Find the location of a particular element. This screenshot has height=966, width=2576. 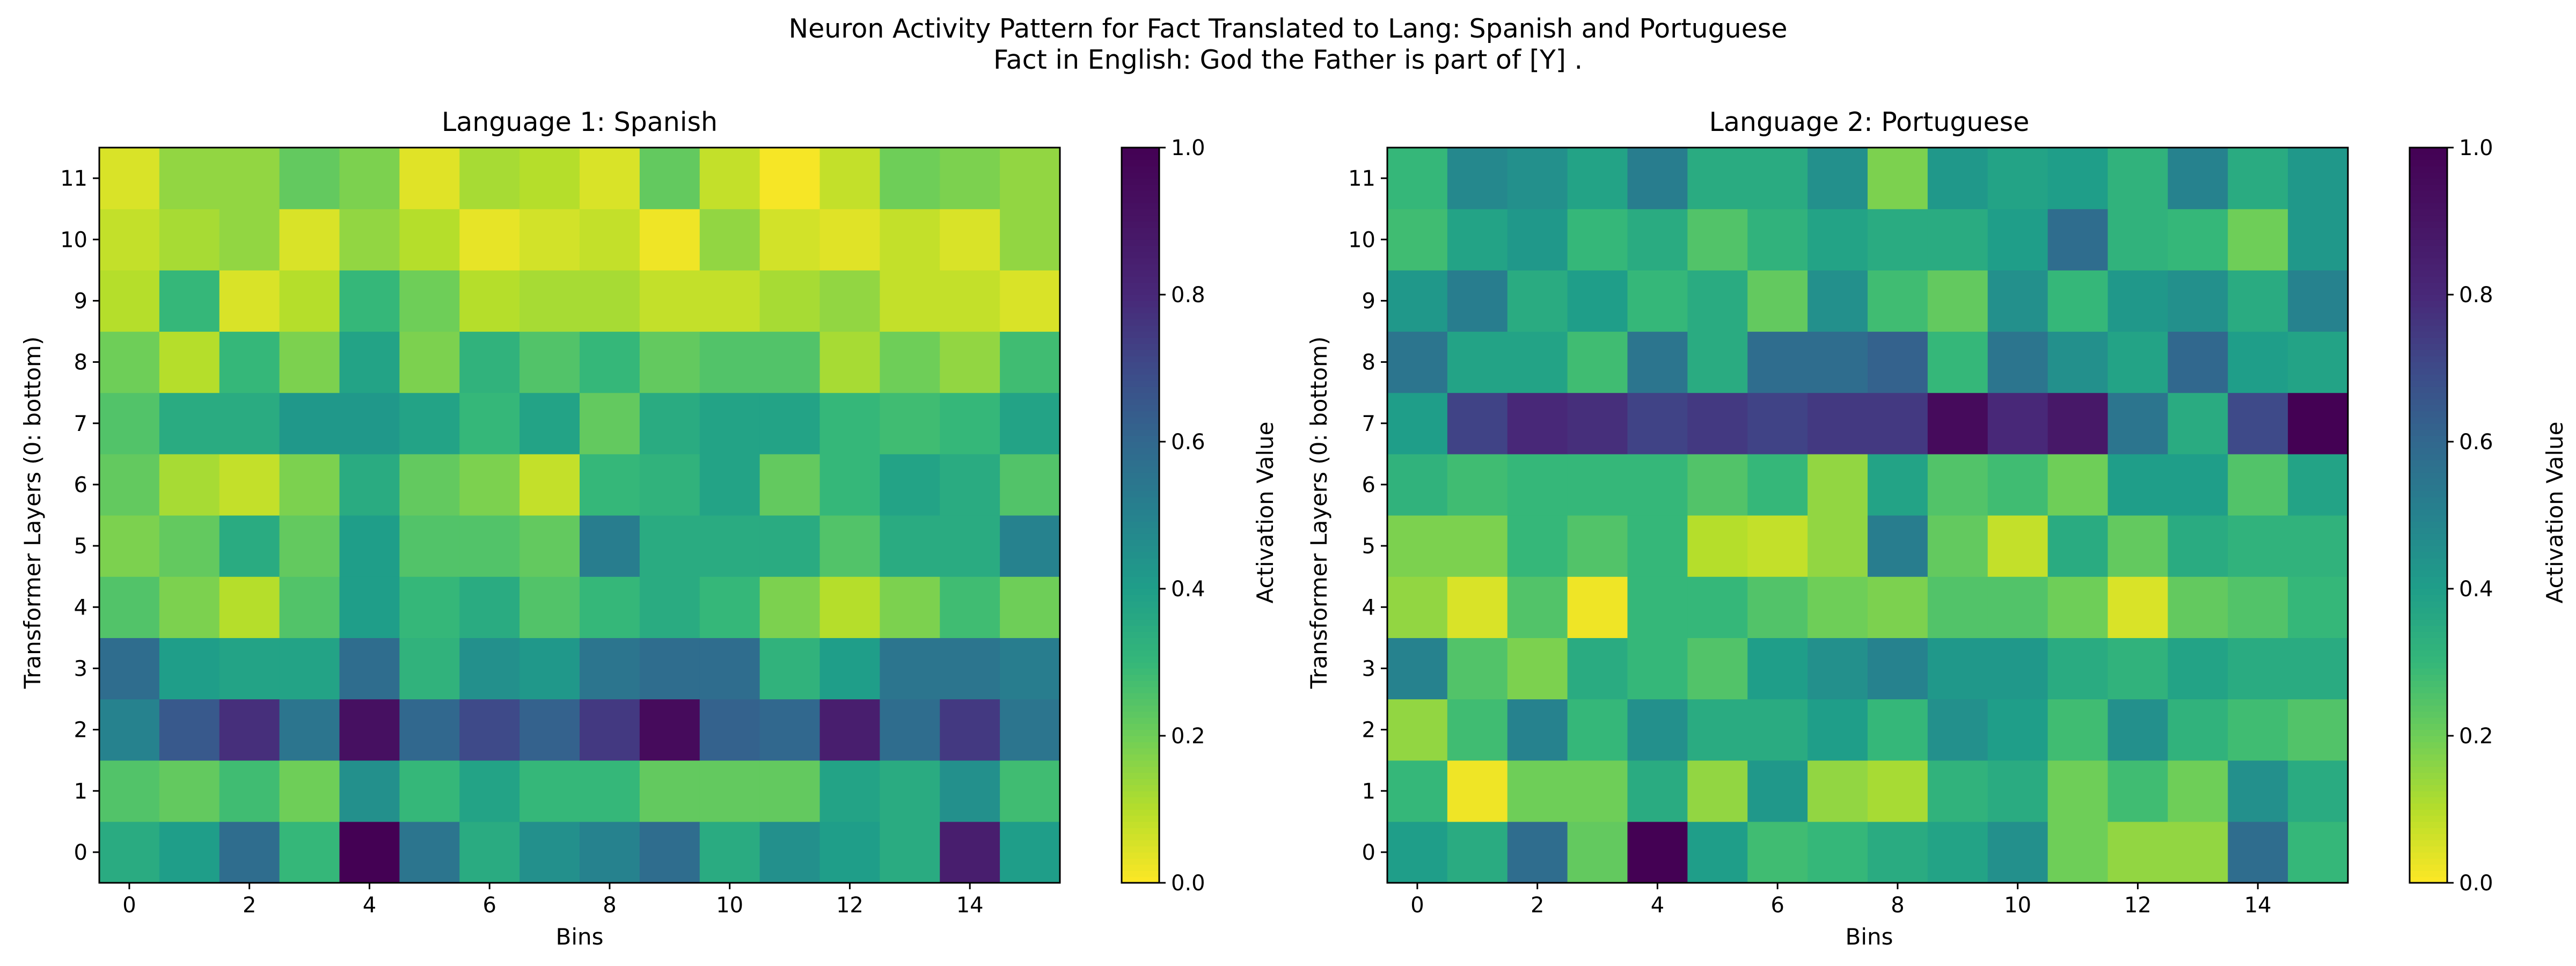

cell-layer5-bin12 is located at coordinates (2137, 546).